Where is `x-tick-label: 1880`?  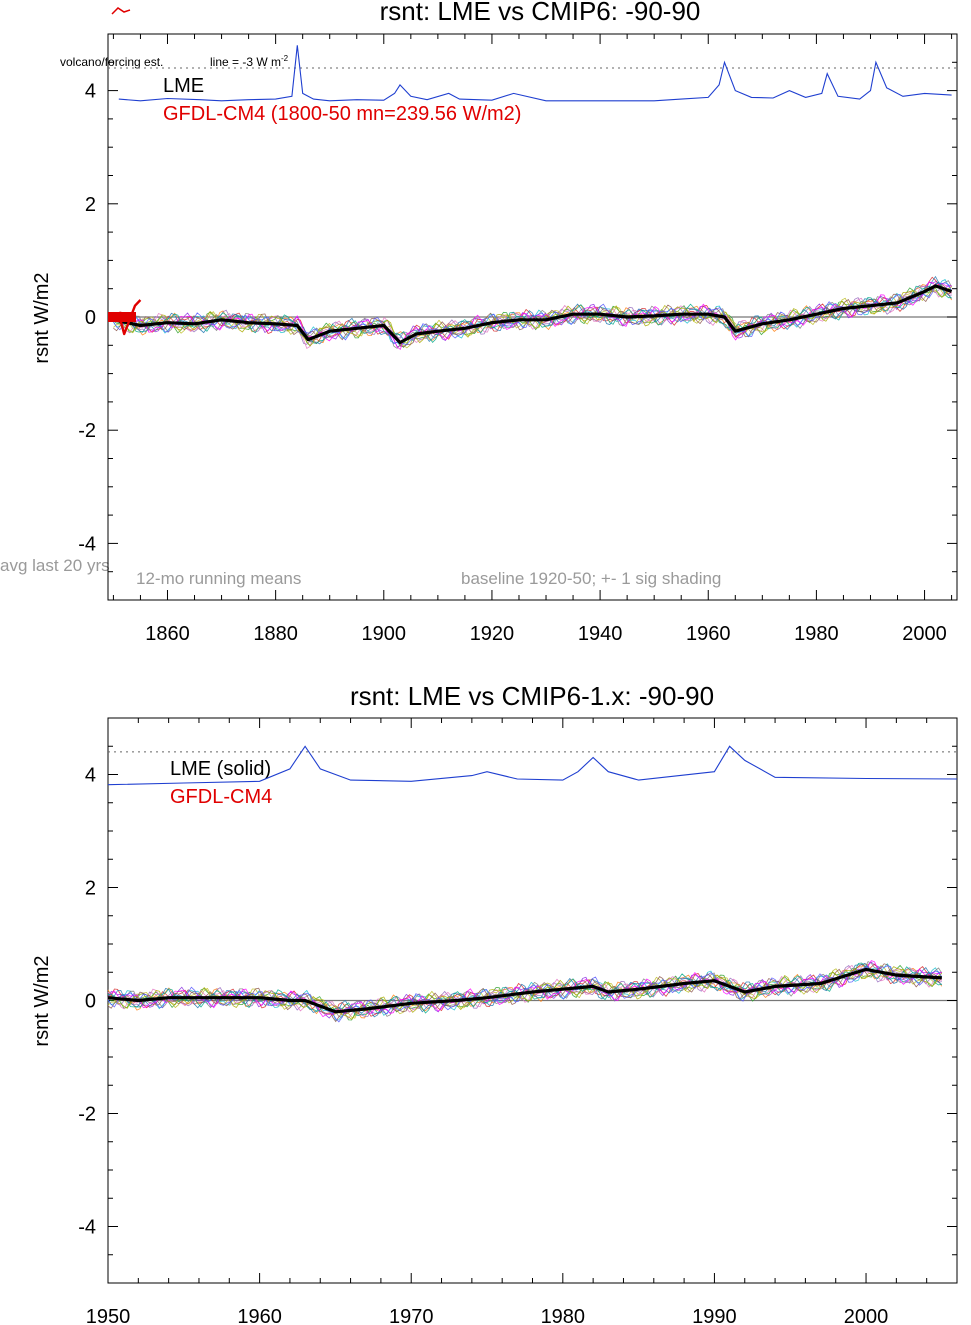
x-tick-label: 1880 is located at coordinates (275, 634).